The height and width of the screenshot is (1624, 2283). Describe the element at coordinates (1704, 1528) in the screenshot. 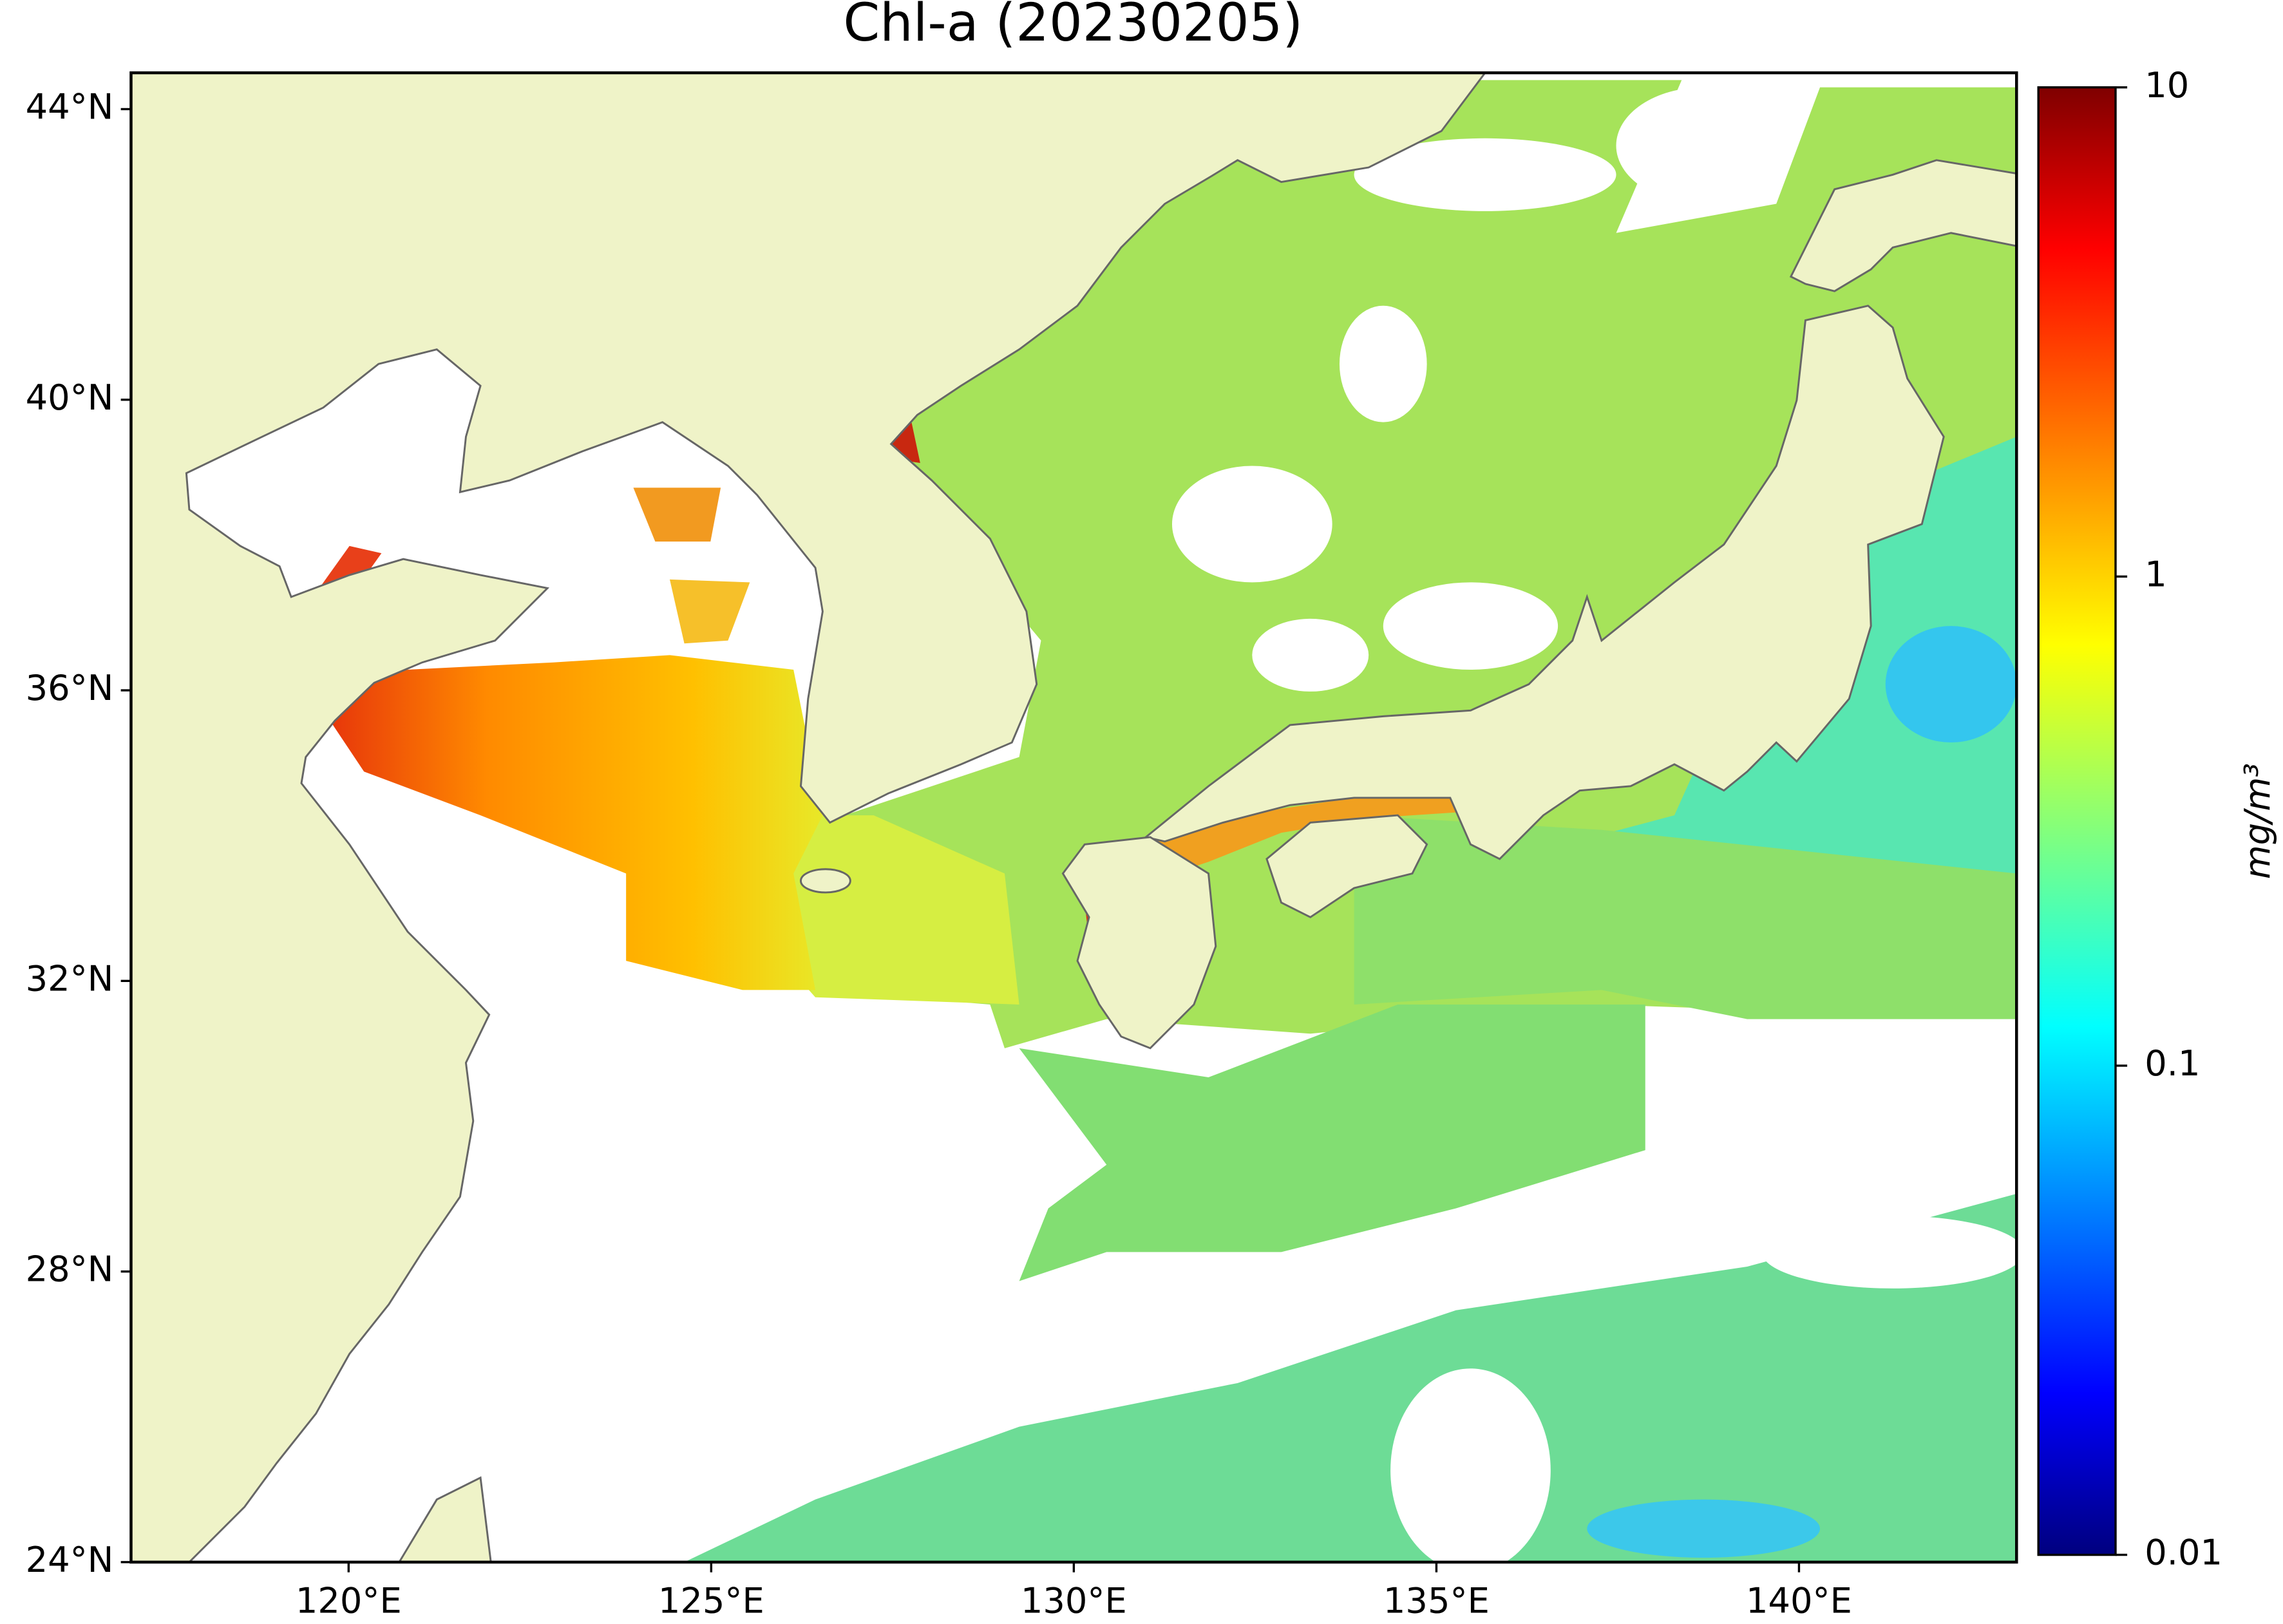

I see `low-patch` at that location.